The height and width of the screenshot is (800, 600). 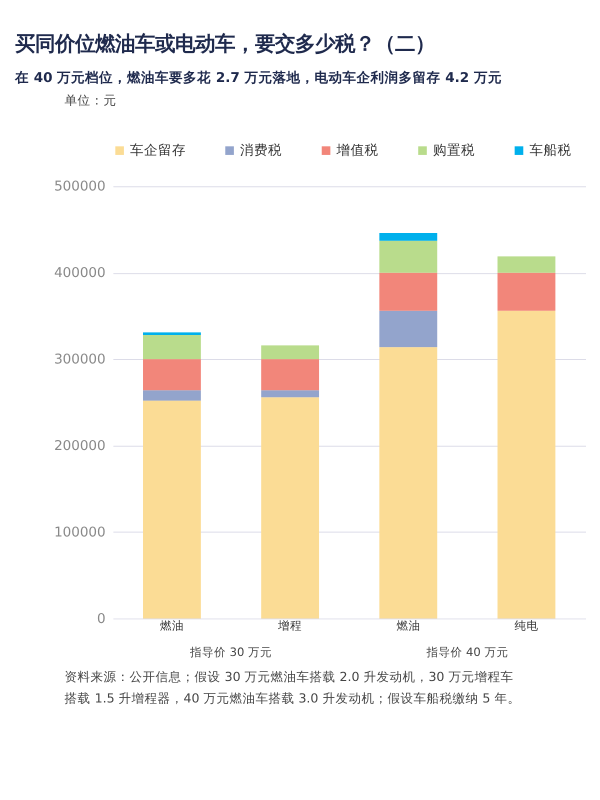 What do you see at coordinates (551, 150) in the screenshot?
I see `legend-label: 车船税` at bounding box center [551, 150].